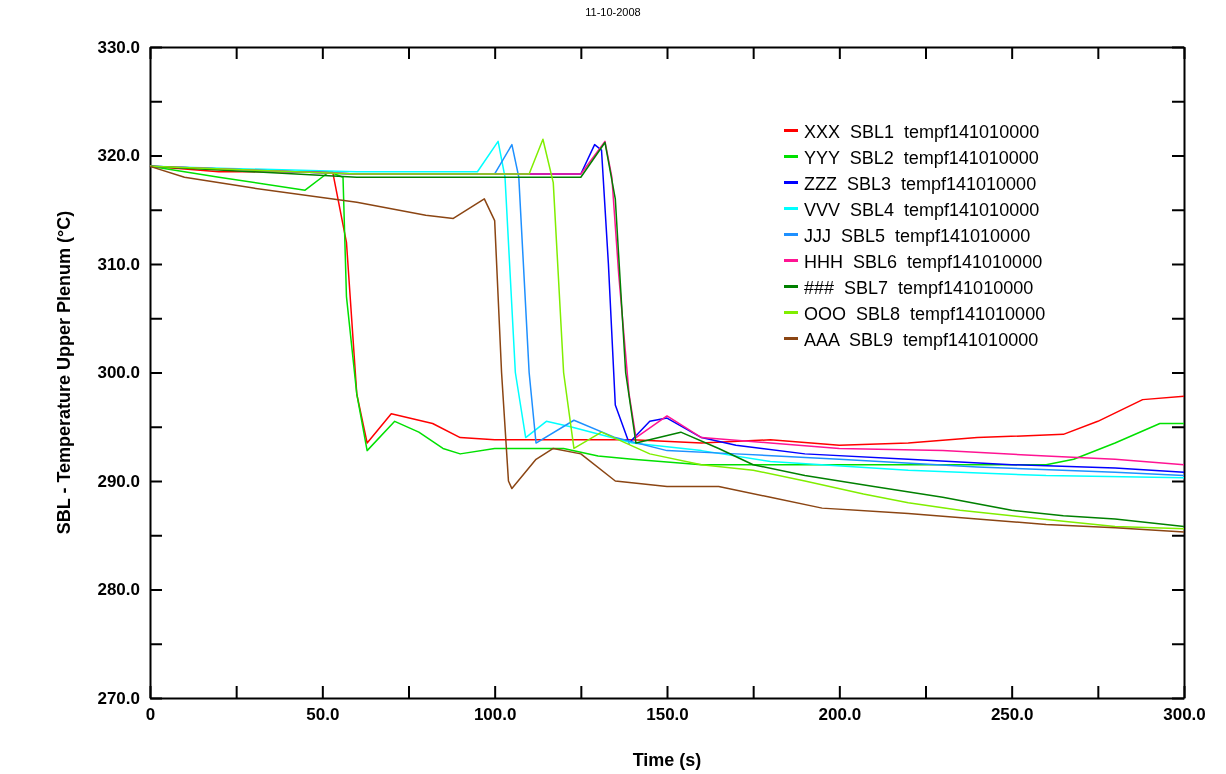  What do you see at coordinates (118, 47) in the screenshot?
I see `y-tick-label: 330.0` at bounding box center [118, 47].